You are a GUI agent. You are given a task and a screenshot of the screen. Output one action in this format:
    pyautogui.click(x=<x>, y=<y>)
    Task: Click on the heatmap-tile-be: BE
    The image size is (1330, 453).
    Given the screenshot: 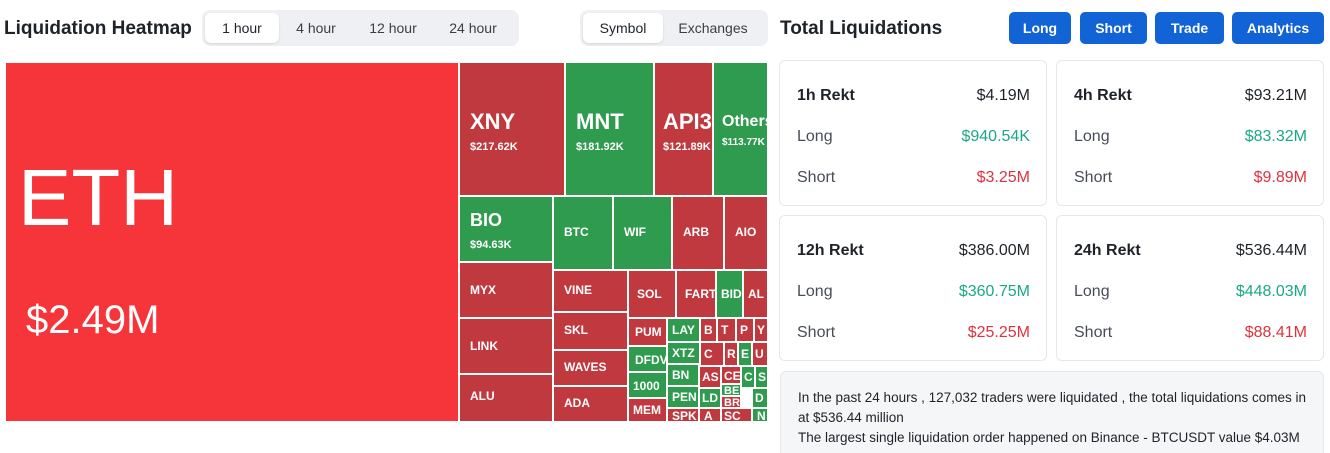 What is the action you would take?
    pyautogui.click(x=731, y=390)
    